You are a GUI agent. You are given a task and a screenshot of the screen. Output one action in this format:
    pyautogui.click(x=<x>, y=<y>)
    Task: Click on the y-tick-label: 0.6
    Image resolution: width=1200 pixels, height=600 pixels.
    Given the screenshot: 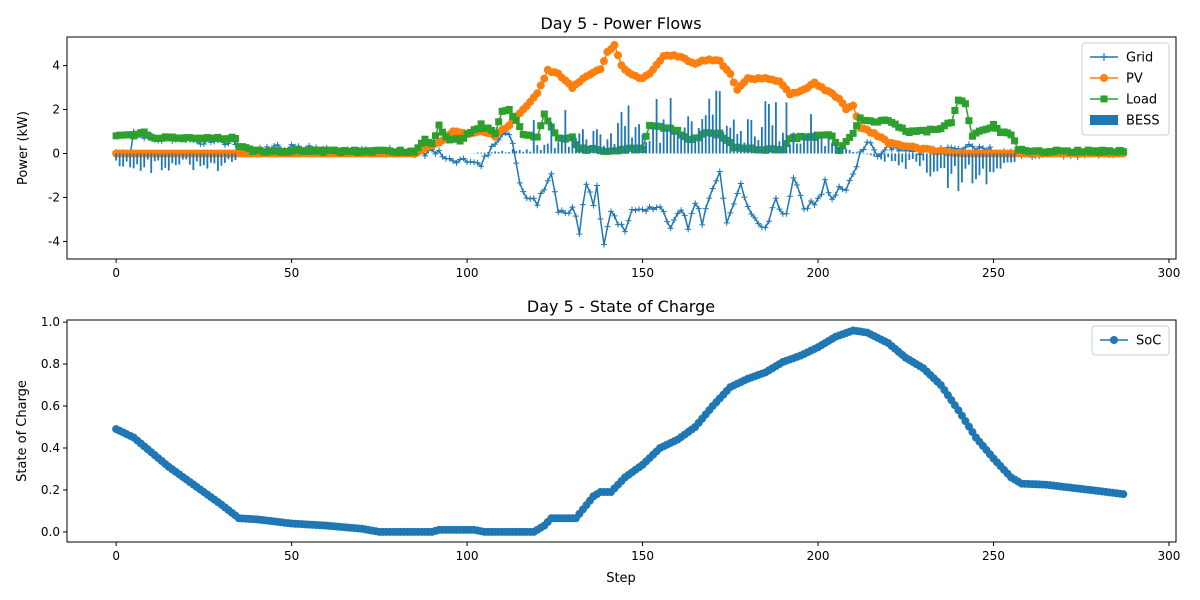 What is the action you would take?
    pyautogui.click(x=50, y=406)
    